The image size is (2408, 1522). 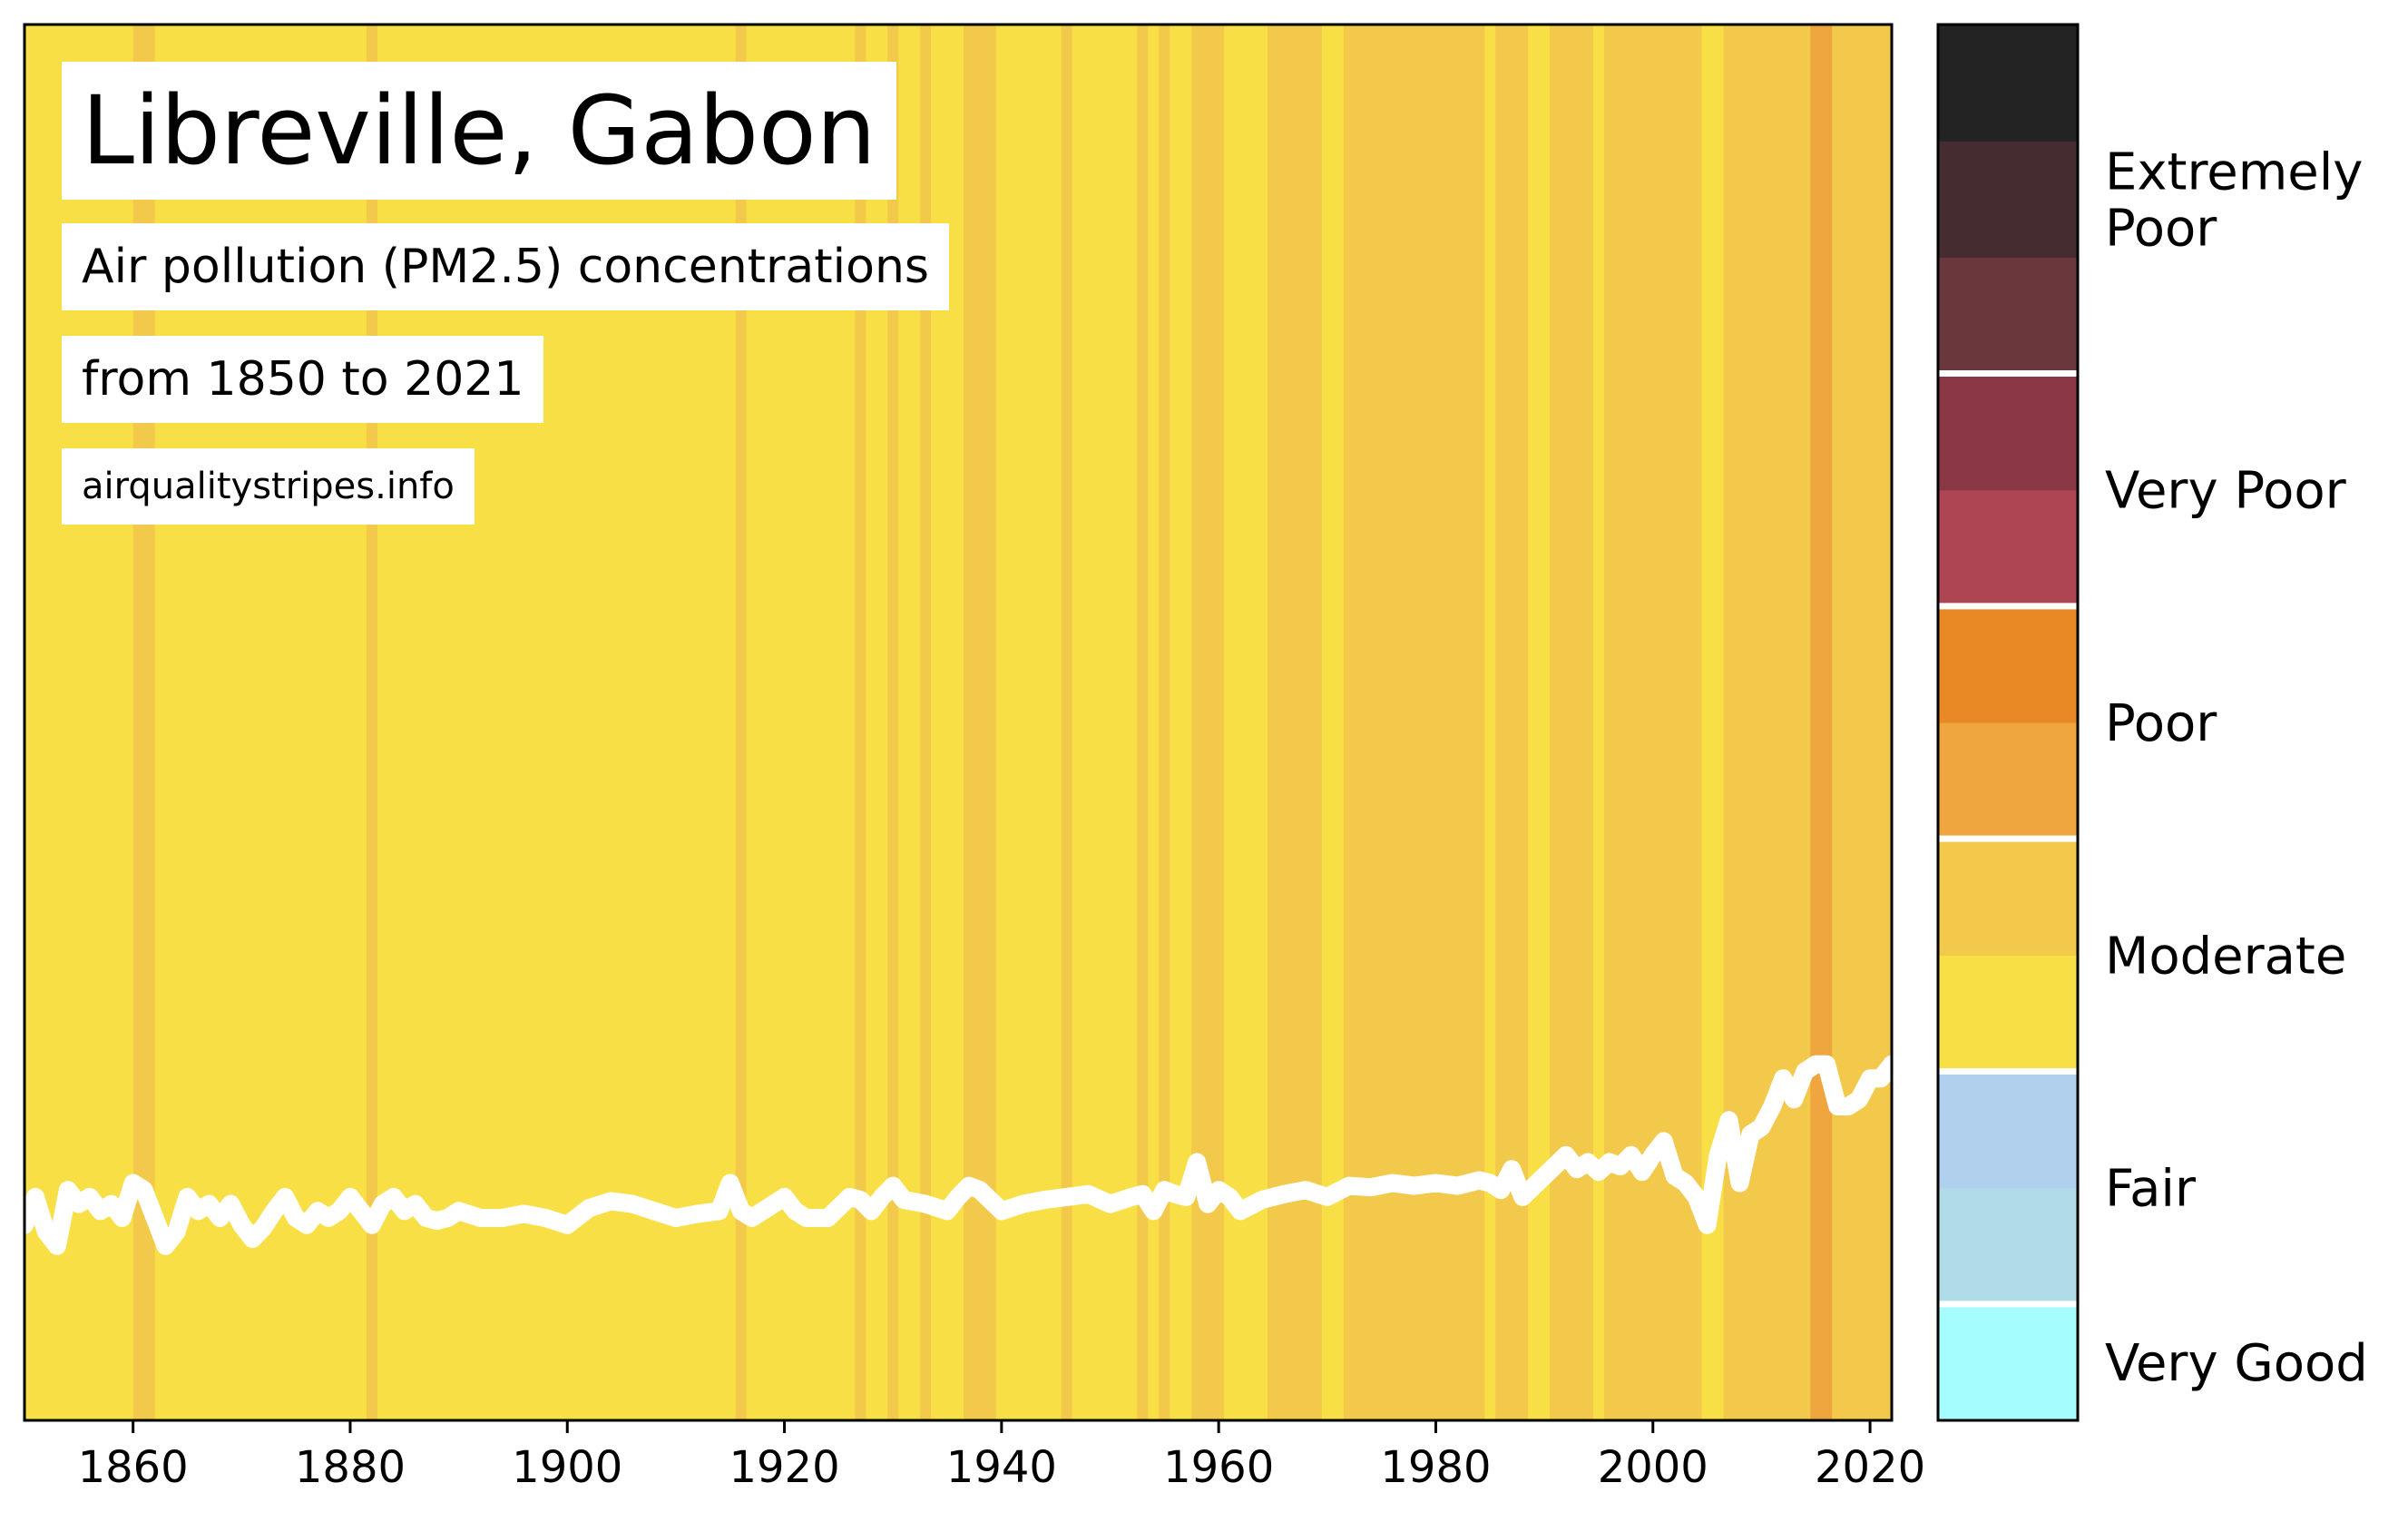 What do you see at coordinates (303, 379) in the screenshot?
I see `chart-subtitle-line2: from 1850 to 2021` at bounding box center [303, 379].